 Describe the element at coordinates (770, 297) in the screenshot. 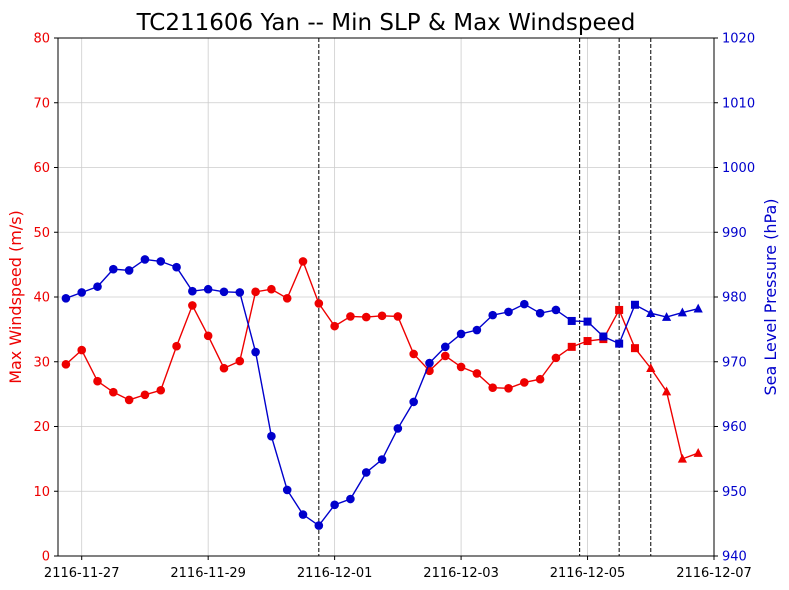

I see `y-axis-label-right: Sea Level Pressure (hPa)` at that location.